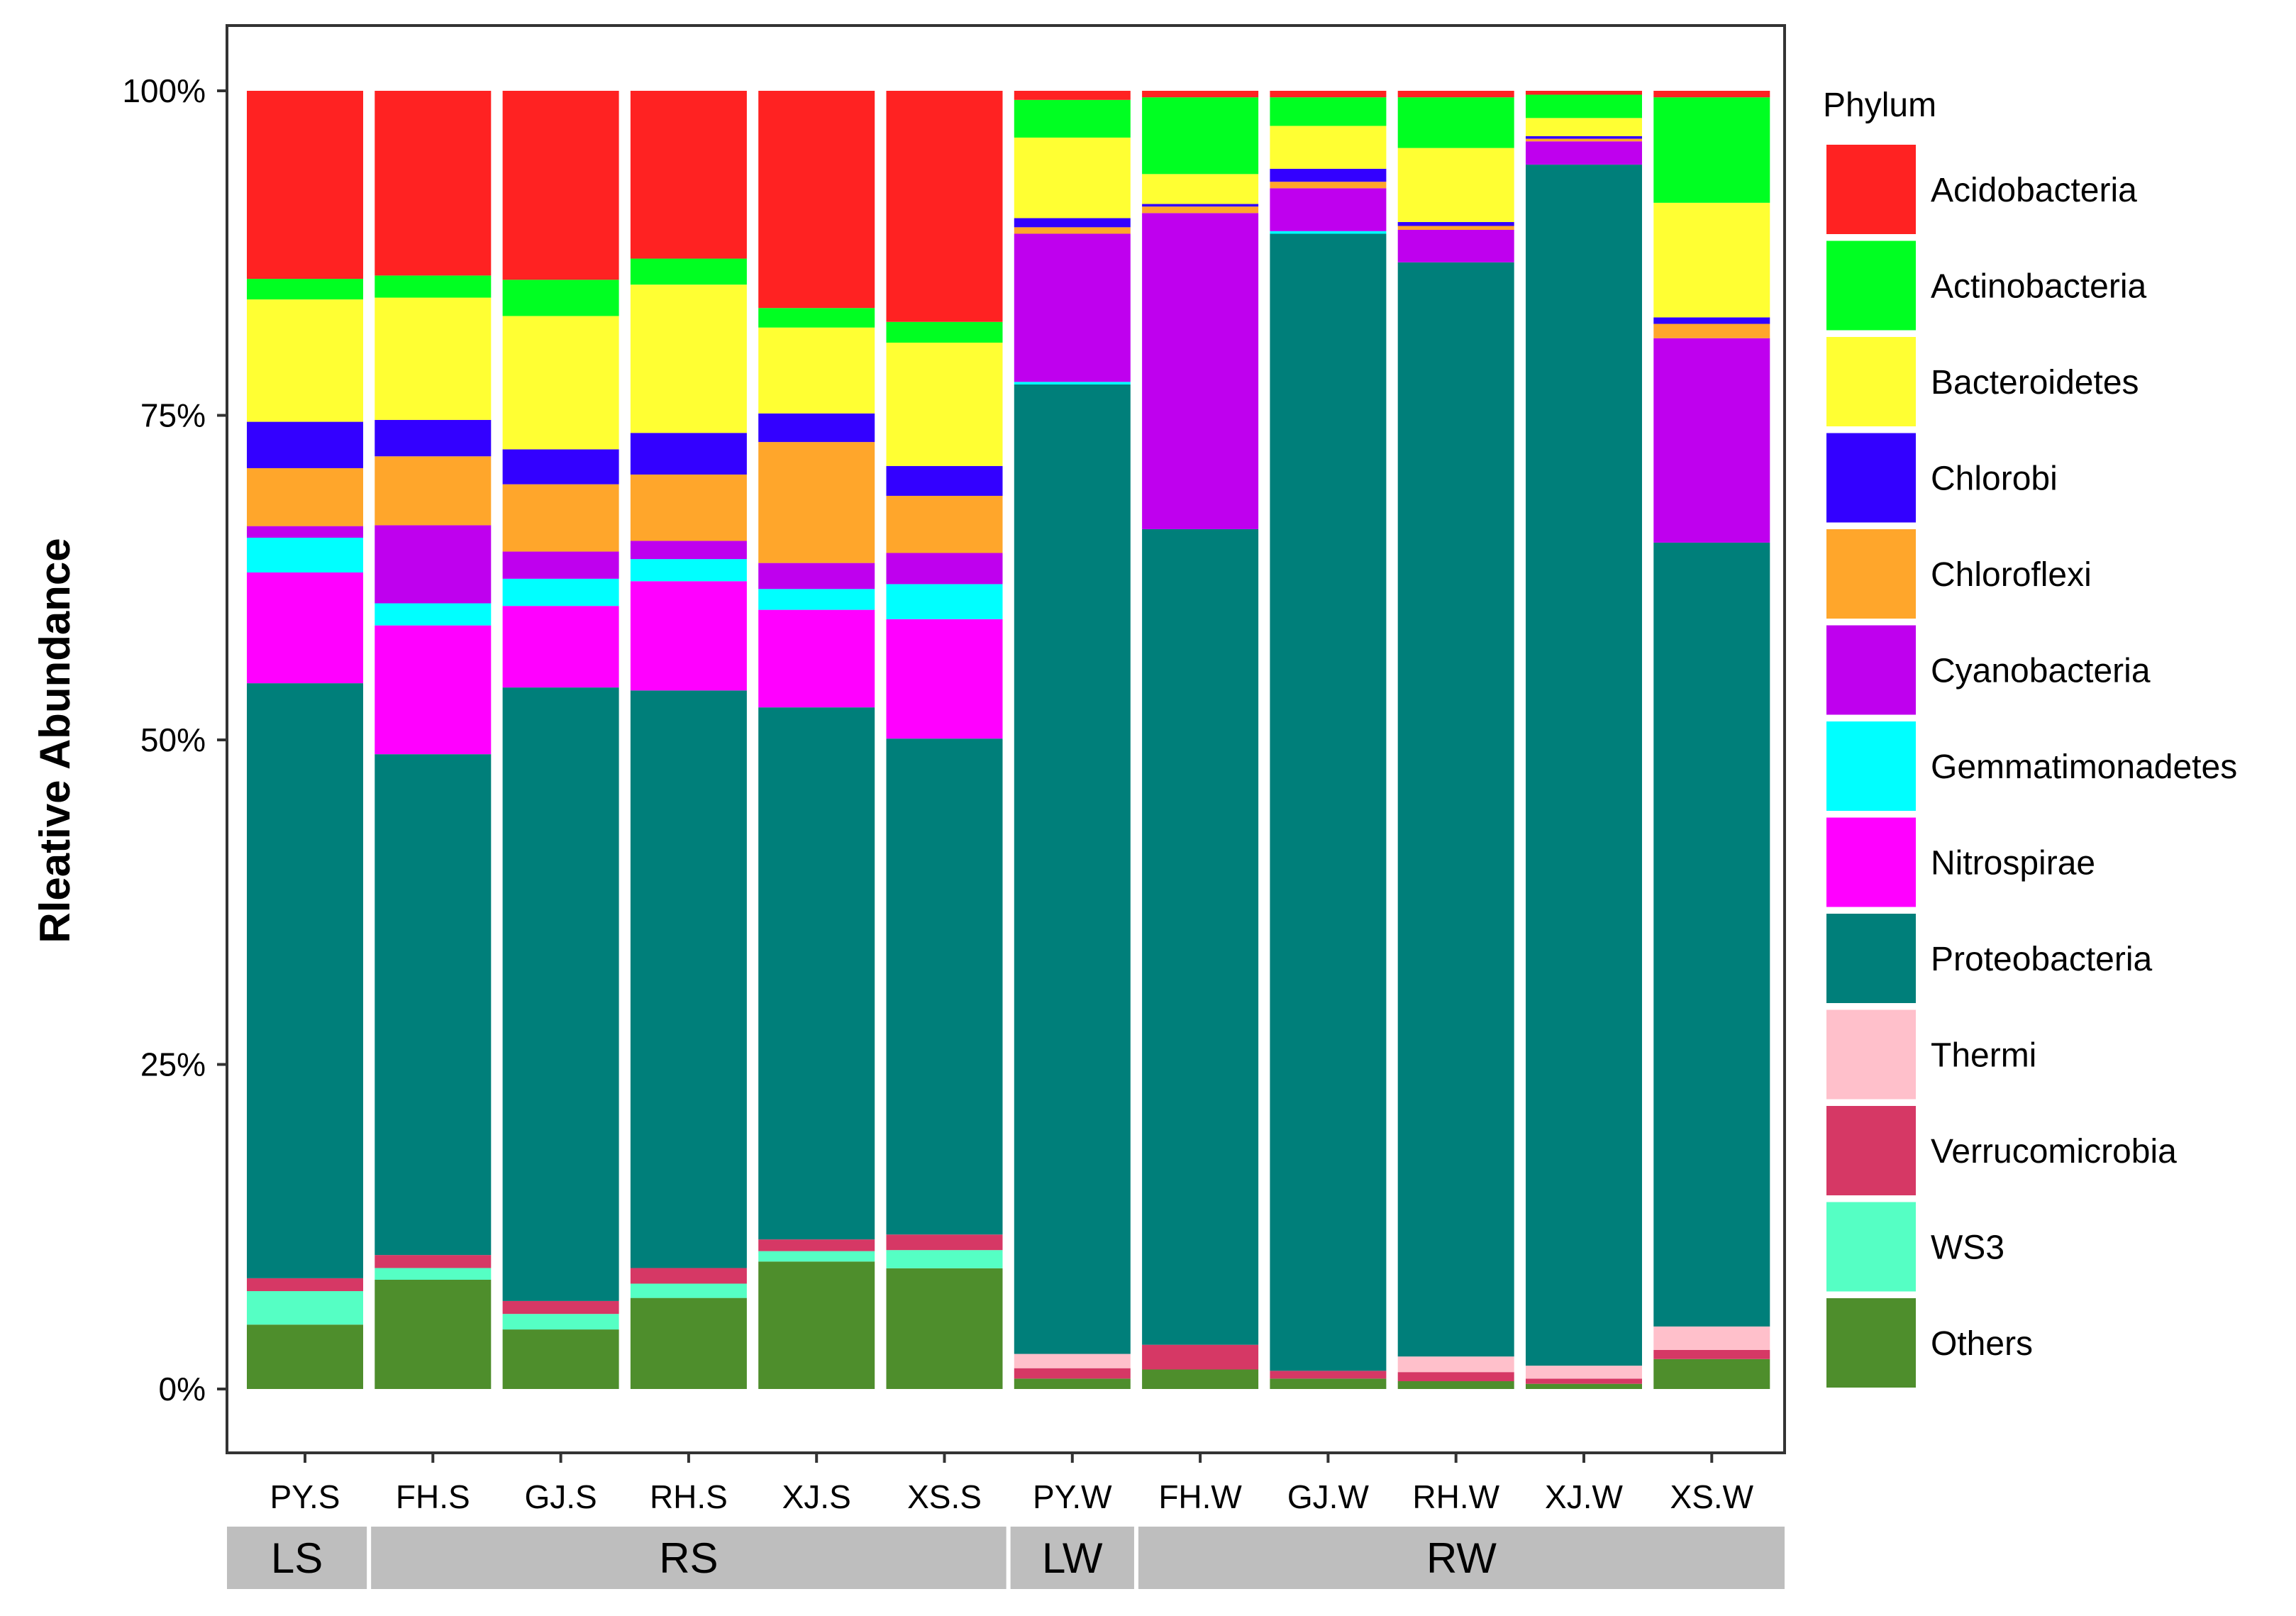 The height and width of the screenshot is (1616, 2296). Describe the element at coordinates (433, 1334) in the screenshot. I see `segment-fh-s-others` at that location.